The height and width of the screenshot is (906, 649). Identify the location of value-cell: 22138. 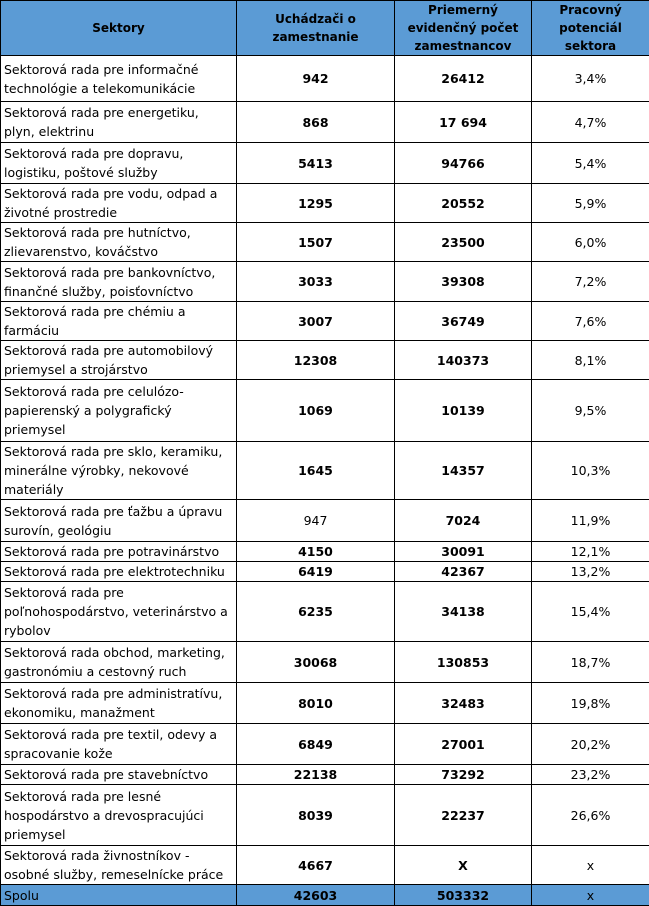
(316, 775).